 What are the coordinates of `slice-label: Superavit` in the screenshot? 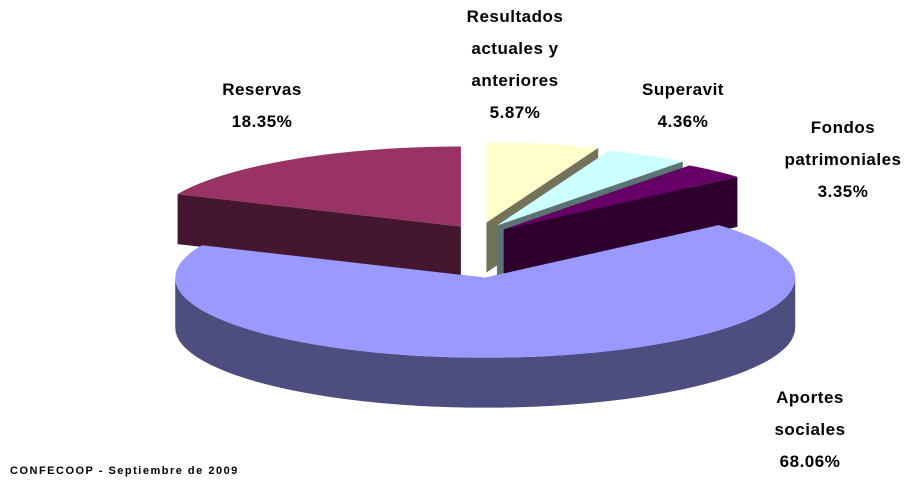 It's located at (683, 89).